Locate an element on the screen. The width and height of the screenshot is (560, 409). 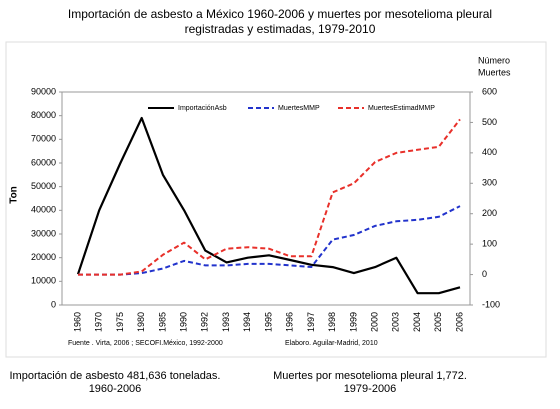
y2-tick-label: -100 is located at coordinates (491, 304).